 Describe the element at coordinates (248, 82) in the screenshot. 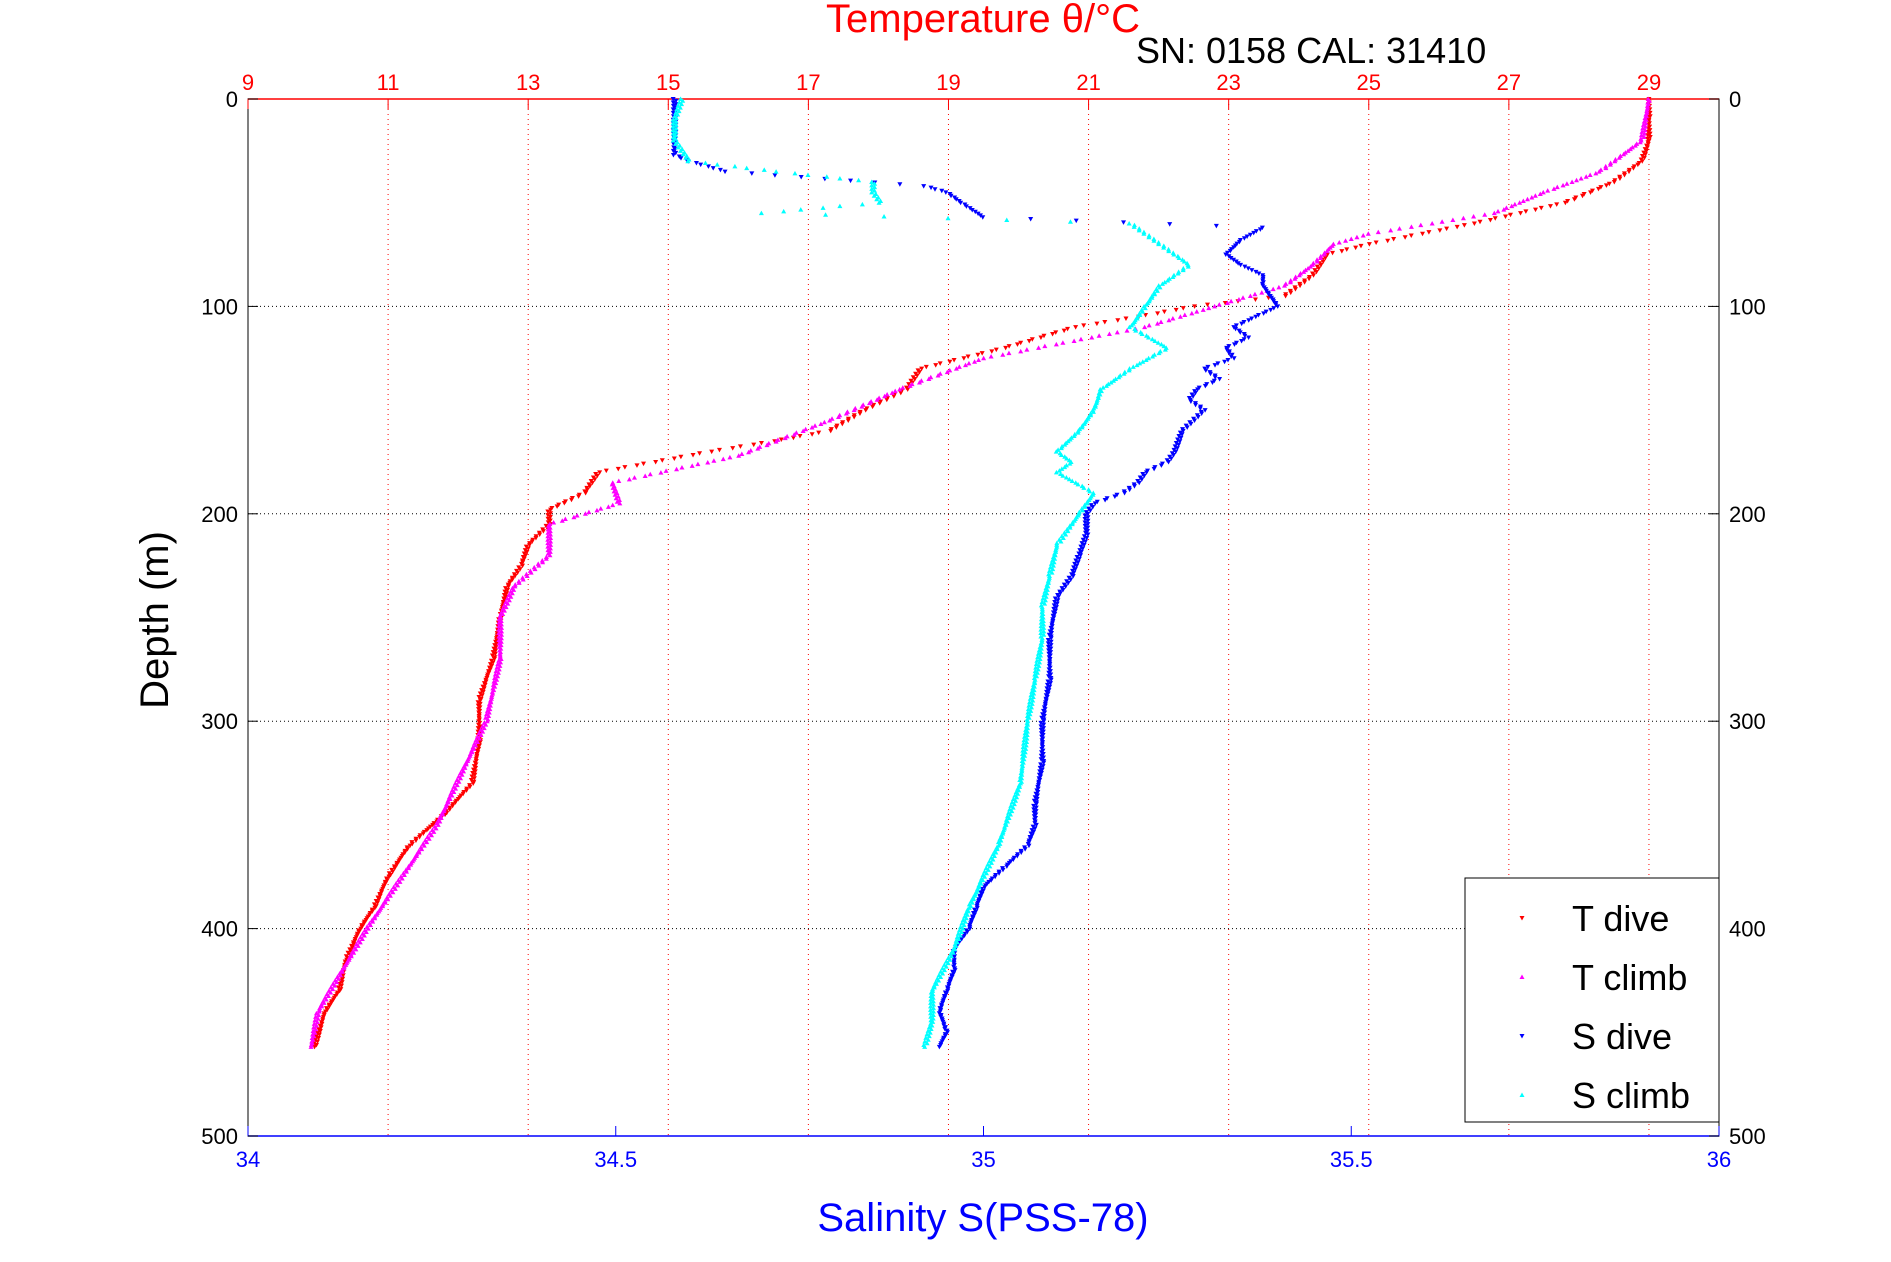

I see `temp-tick-label: 9` at that location.